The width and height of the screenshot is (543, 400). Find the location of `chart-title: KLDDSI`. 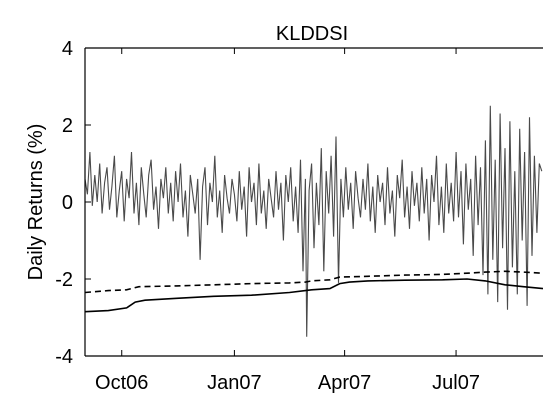

chart-title: KLDDSI is located at coordinates (312, 34).